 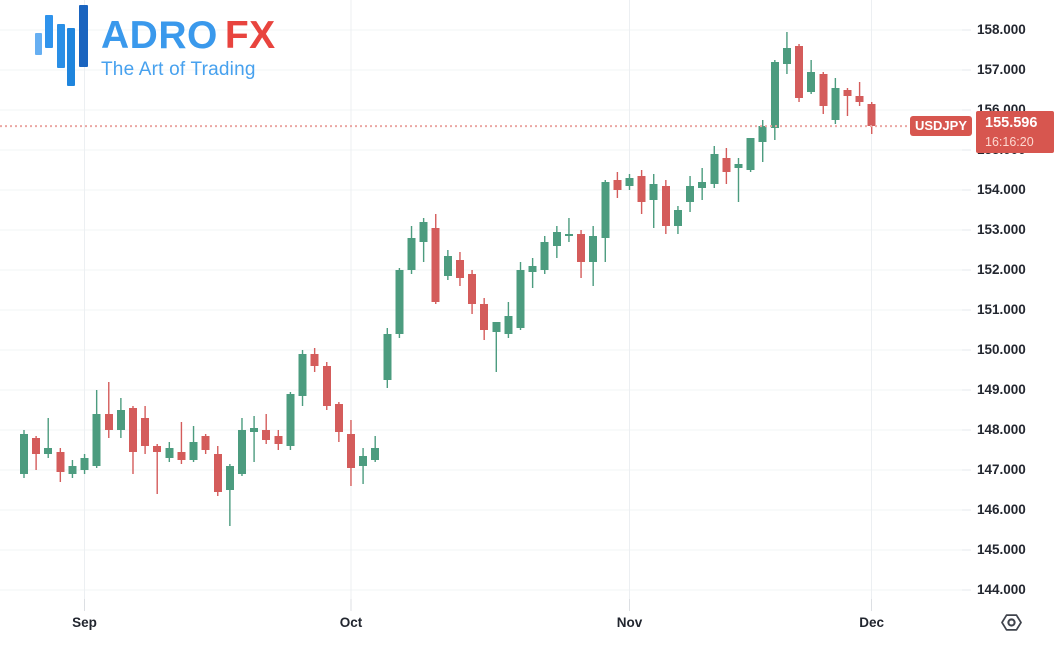 I want to click on time-axis-tick, so click(x=629, y=605).